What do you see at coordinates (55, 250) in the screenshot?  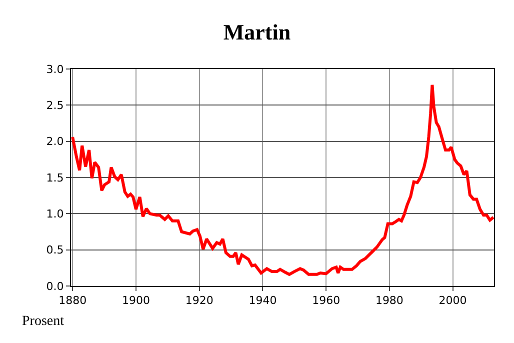 I see `y-tick-label: 0.5` at bounding box center [55, 250].